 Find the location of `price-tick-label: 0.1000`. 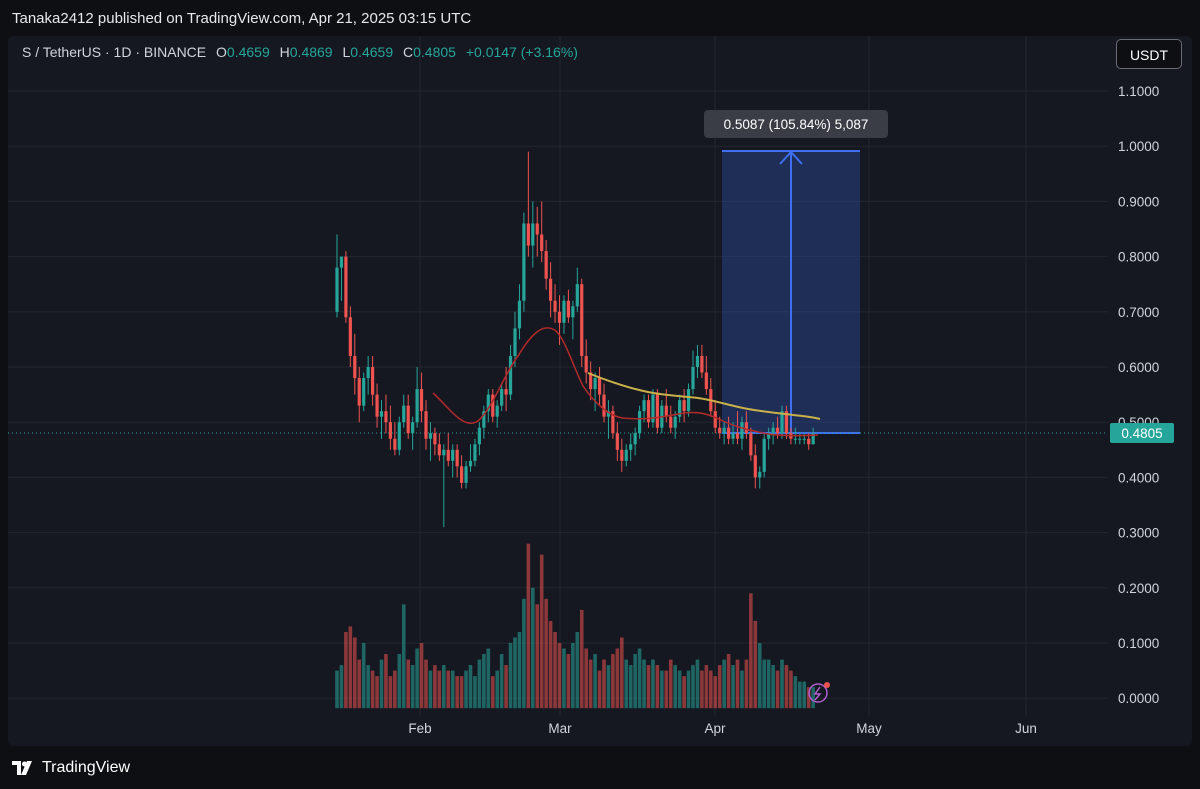

price-tick-label: 0.1000 is located at coordinates (1138, 643).